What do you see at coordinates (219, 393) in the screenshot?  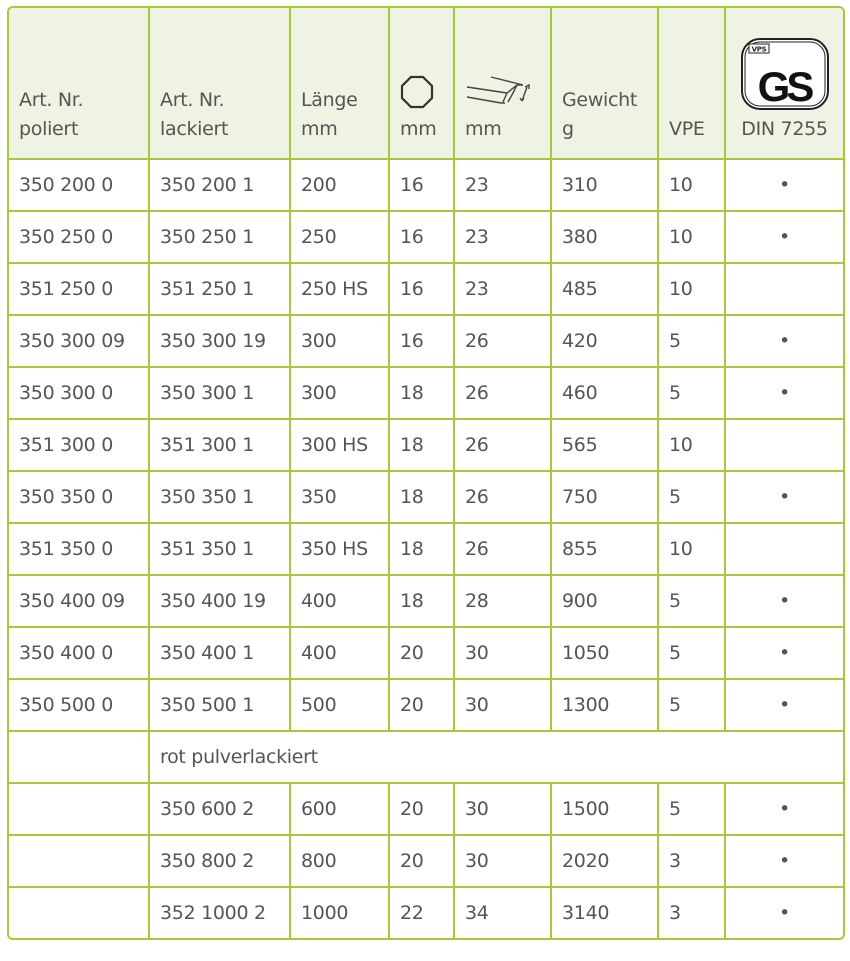 I see `cell-art-nr-lackiert: 350 300 1` at bounding box center [219, 393].